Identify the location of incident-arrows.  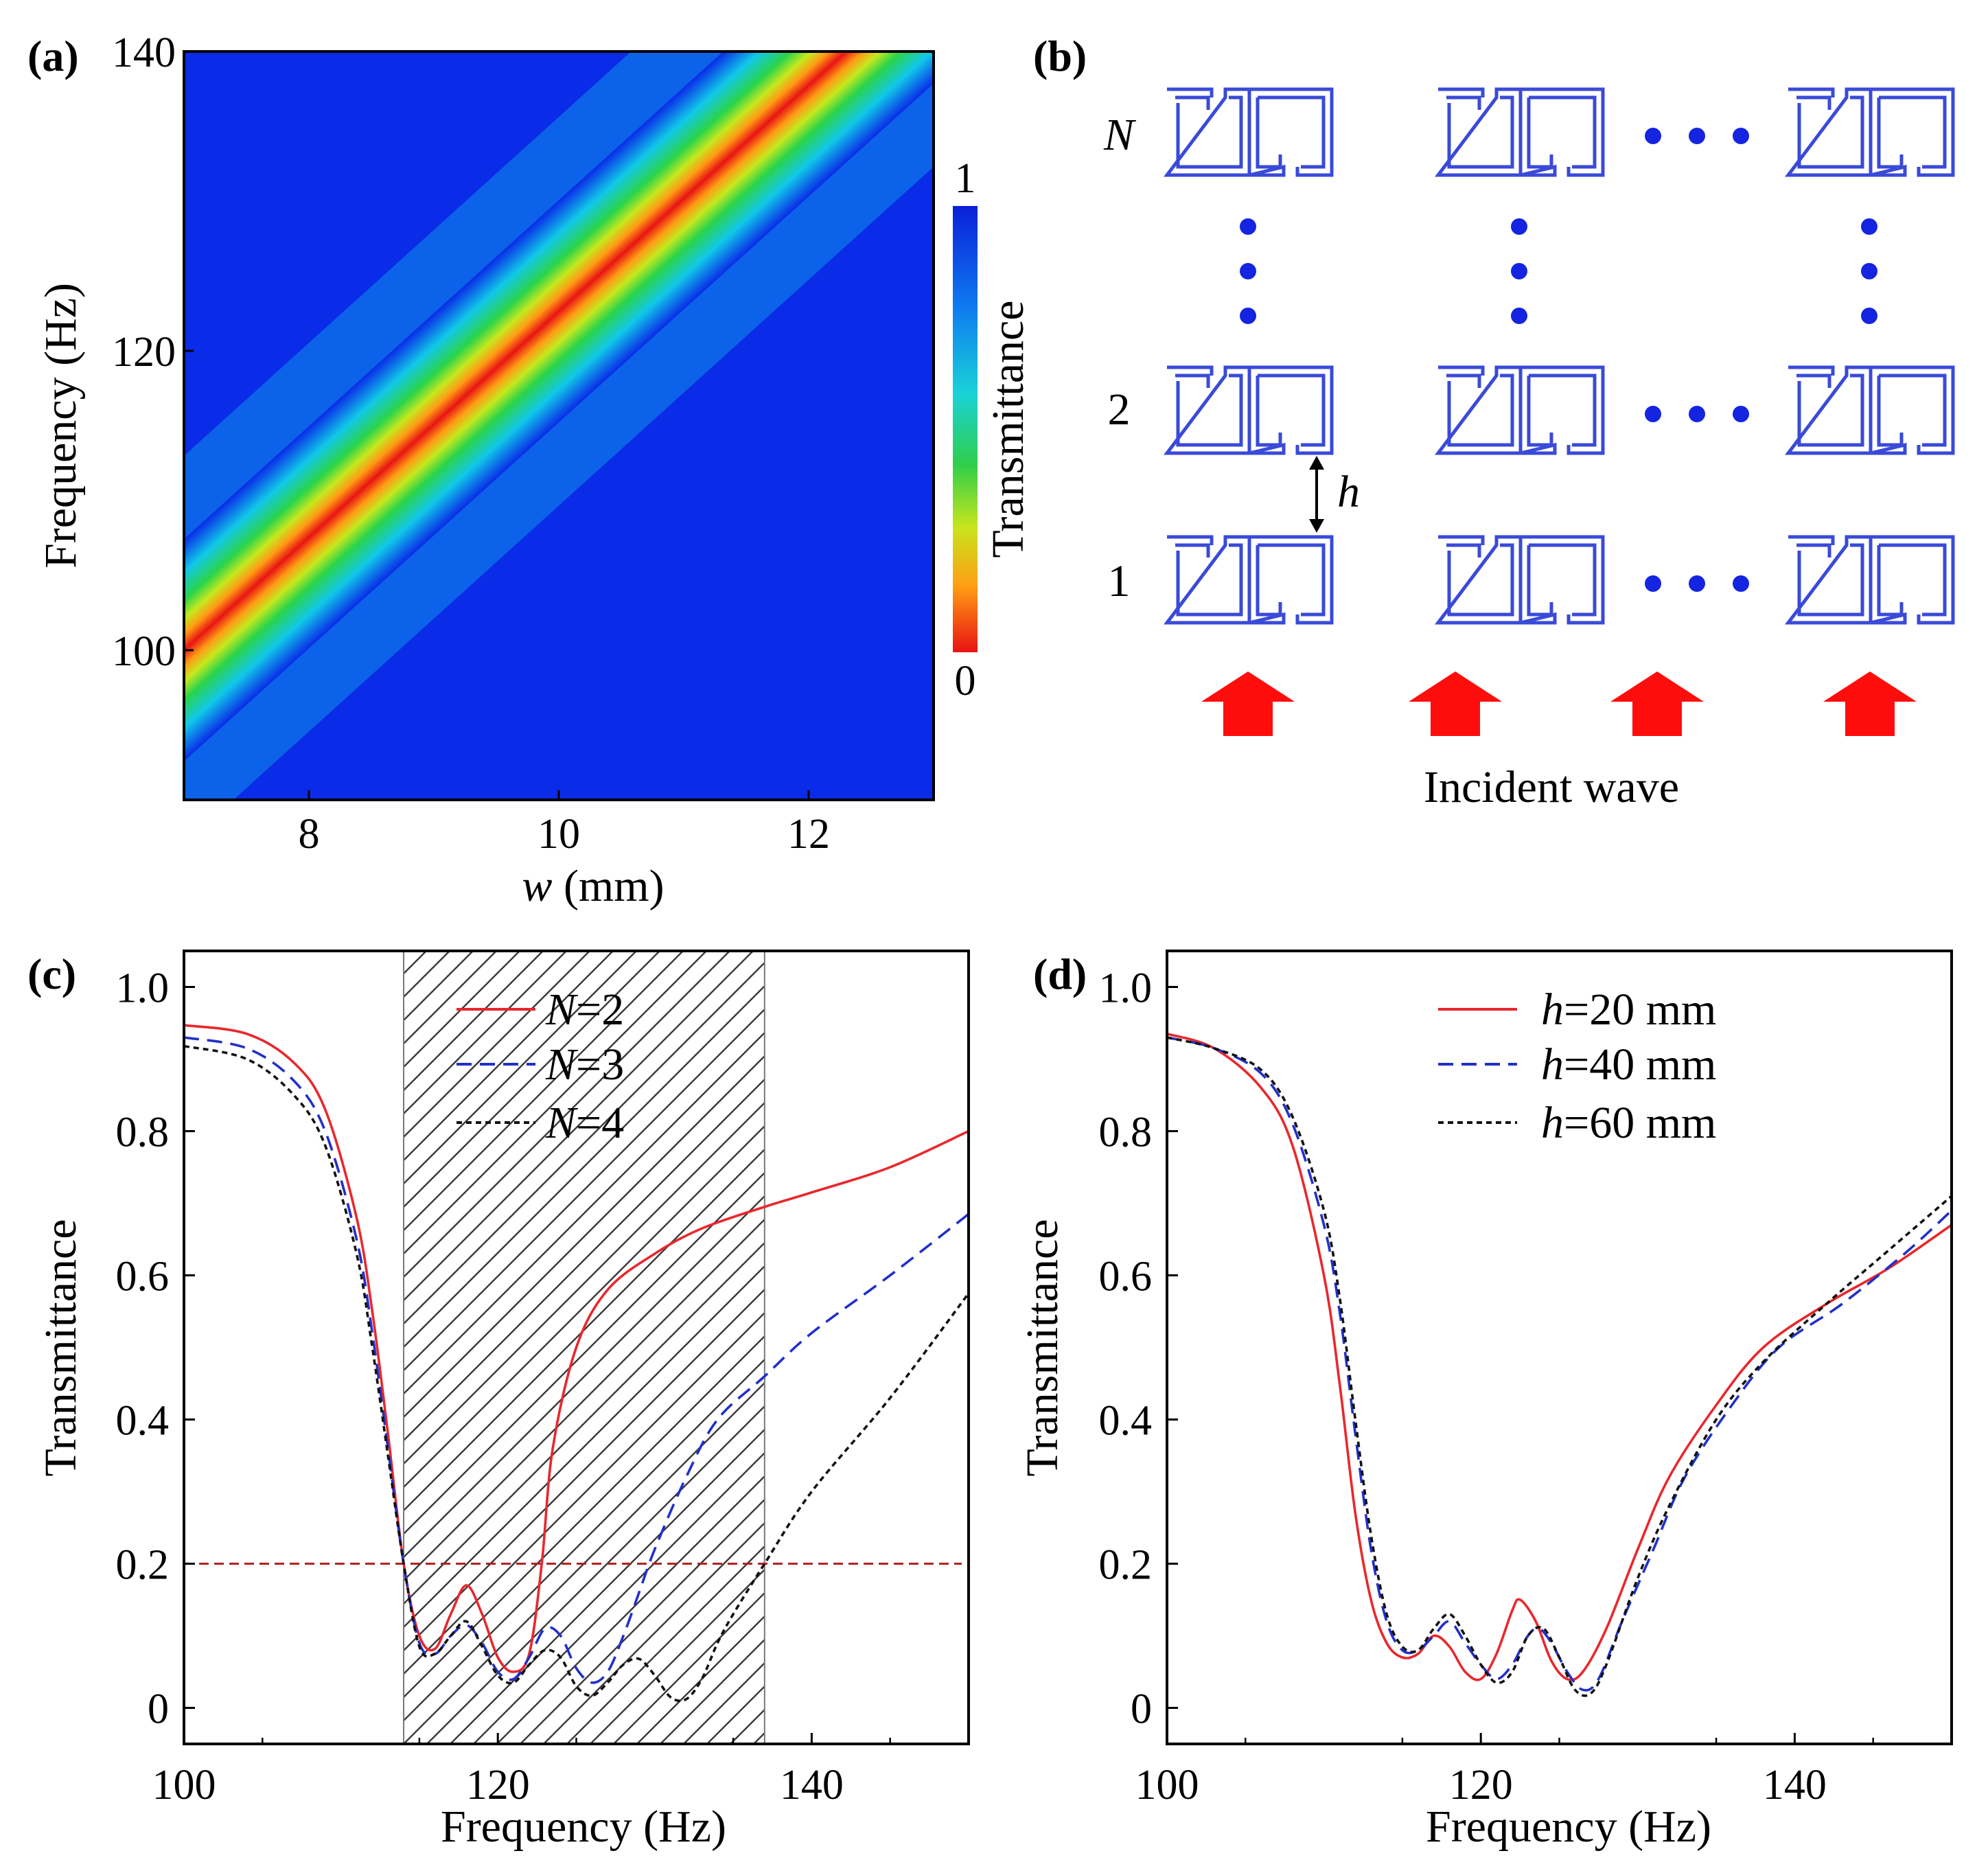
(1559, 703).